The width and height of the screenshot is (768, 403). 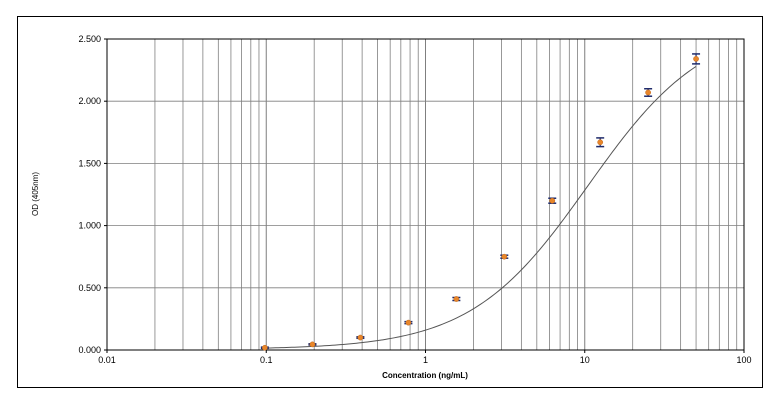 I want to click on y-tick-label: 0.500, so click(x=89, y=288).